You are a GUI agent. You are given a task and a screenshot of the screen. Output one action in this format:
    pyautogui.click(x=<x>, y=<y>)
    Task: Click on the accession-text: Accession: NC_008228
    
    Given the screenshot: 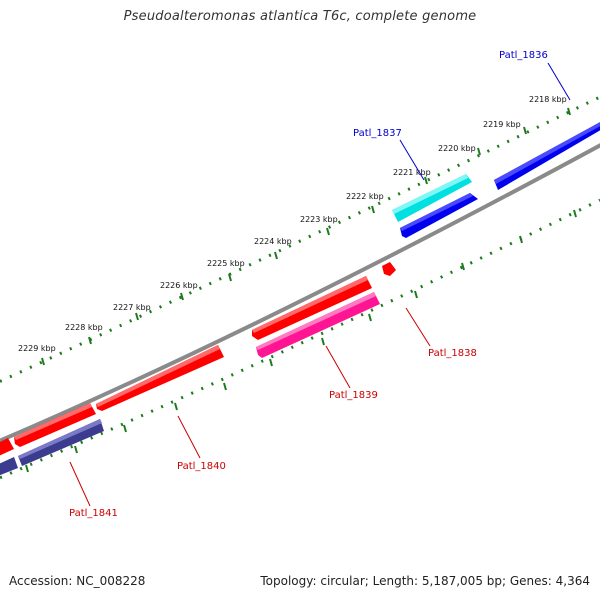 What is the action you would take?
    pyautogui.click(x=77, y=581)
    